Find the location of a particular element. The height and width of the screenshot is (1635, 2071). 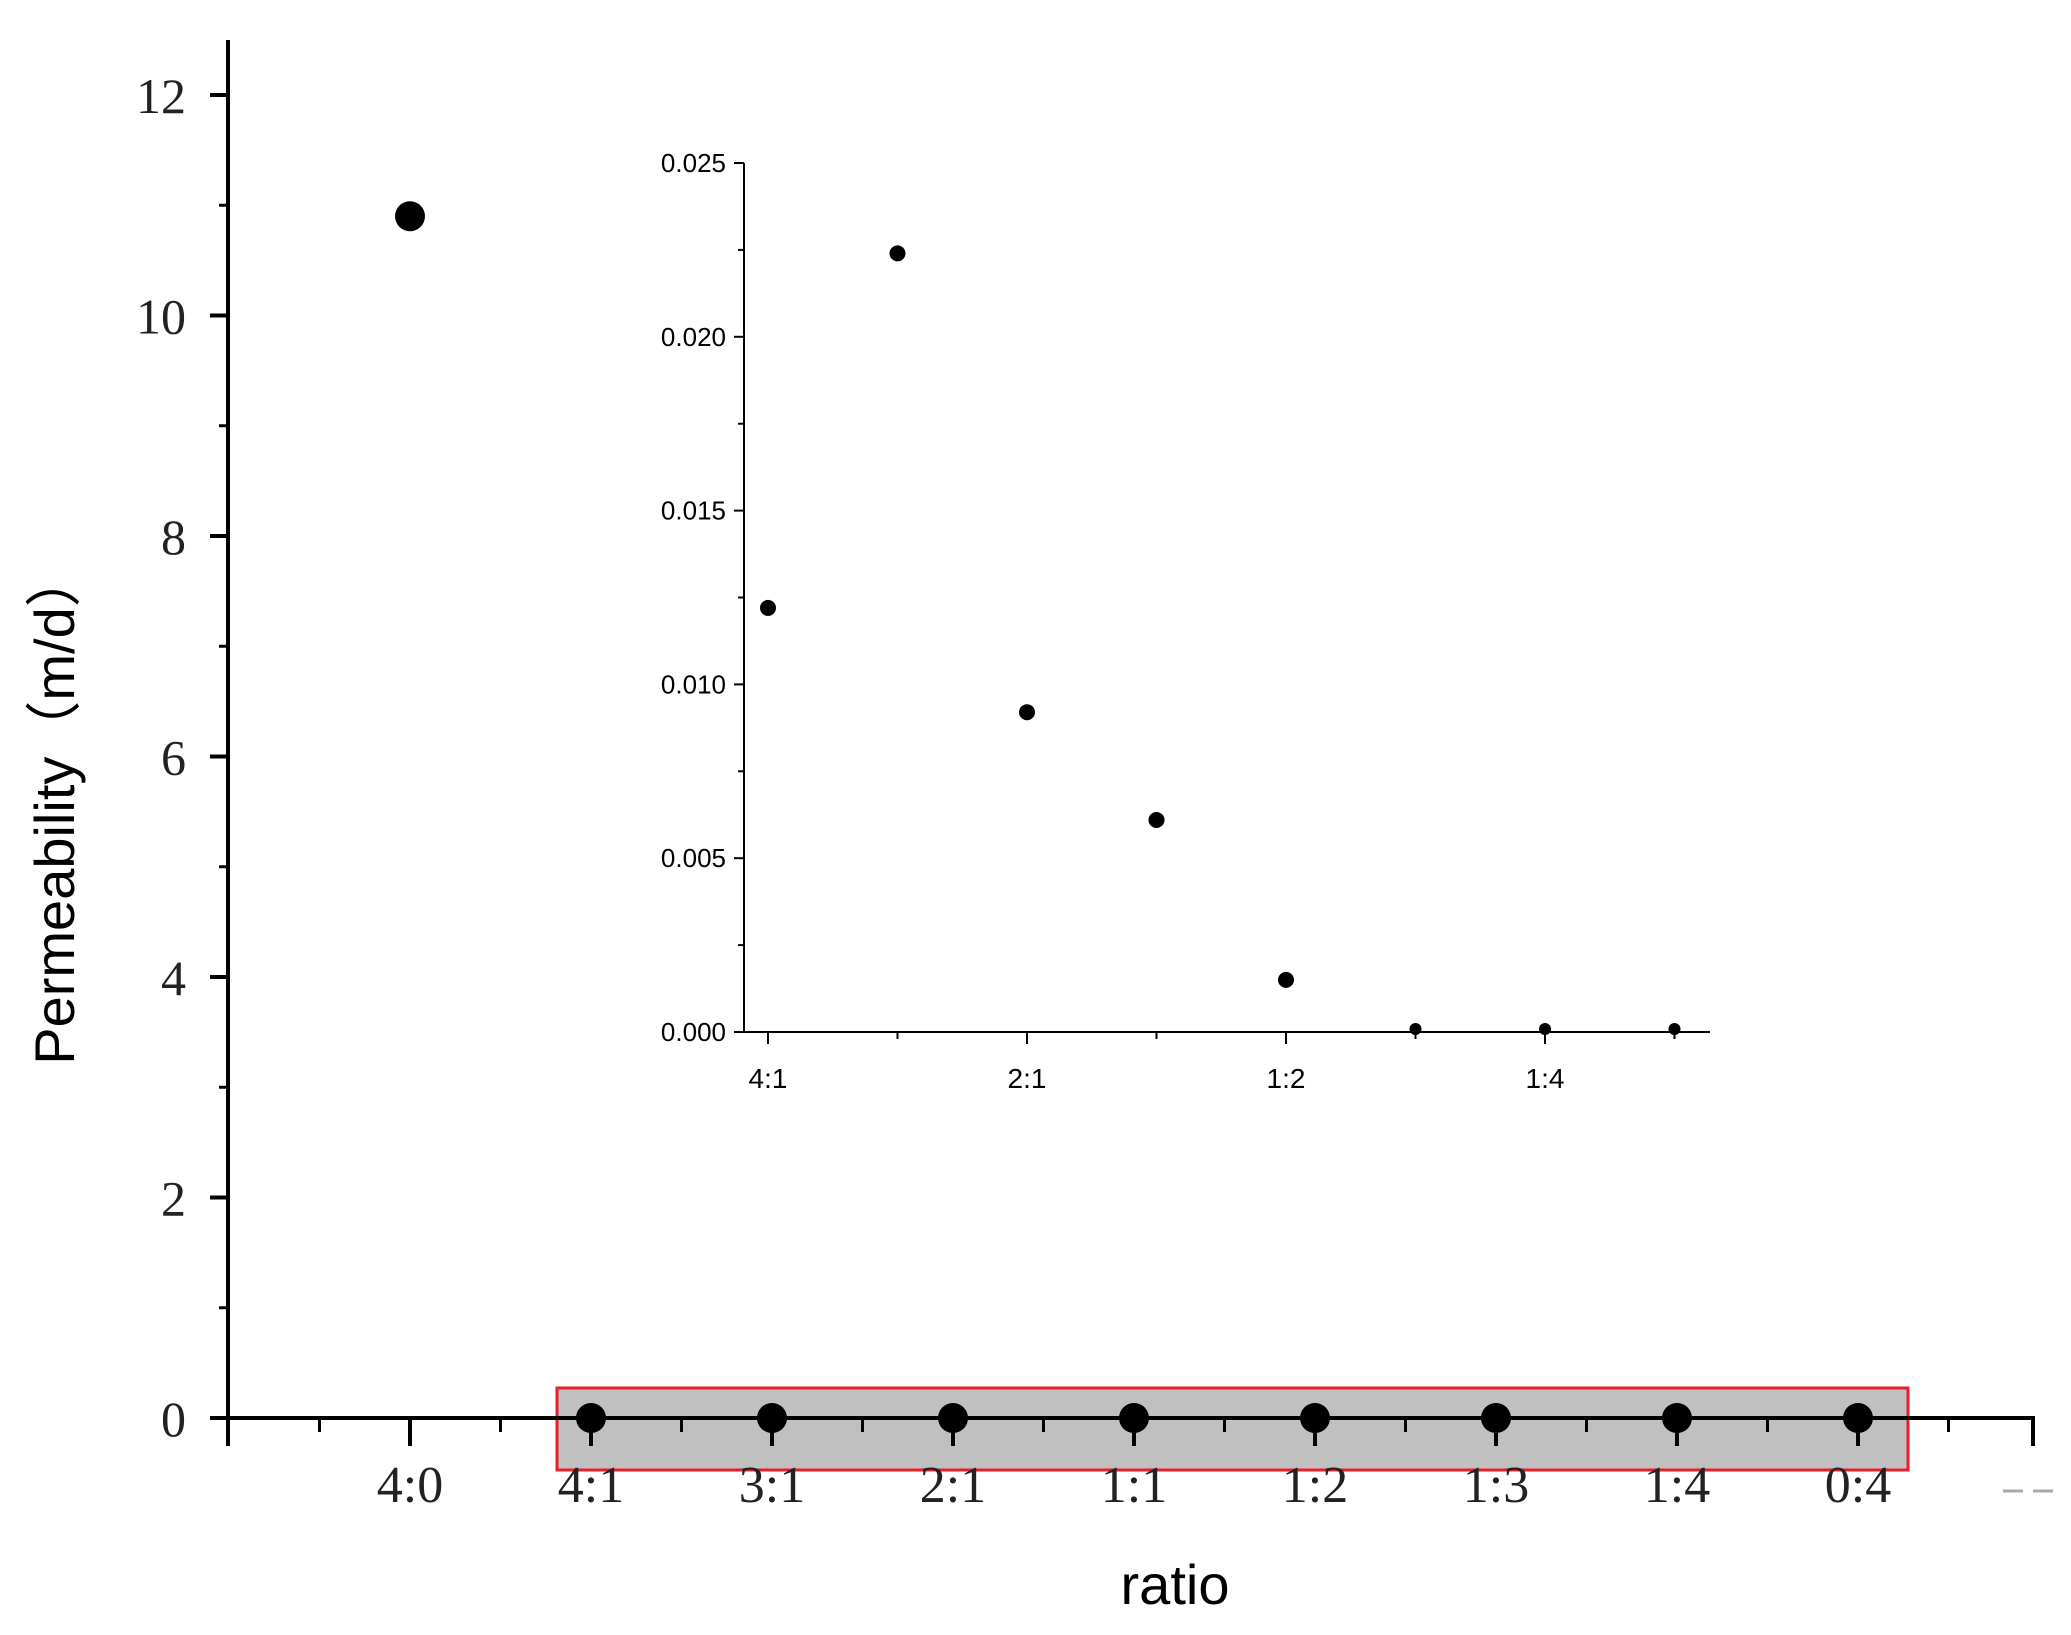

inset-y-tick-label: 0.025 is located at coordinates (693, 163).